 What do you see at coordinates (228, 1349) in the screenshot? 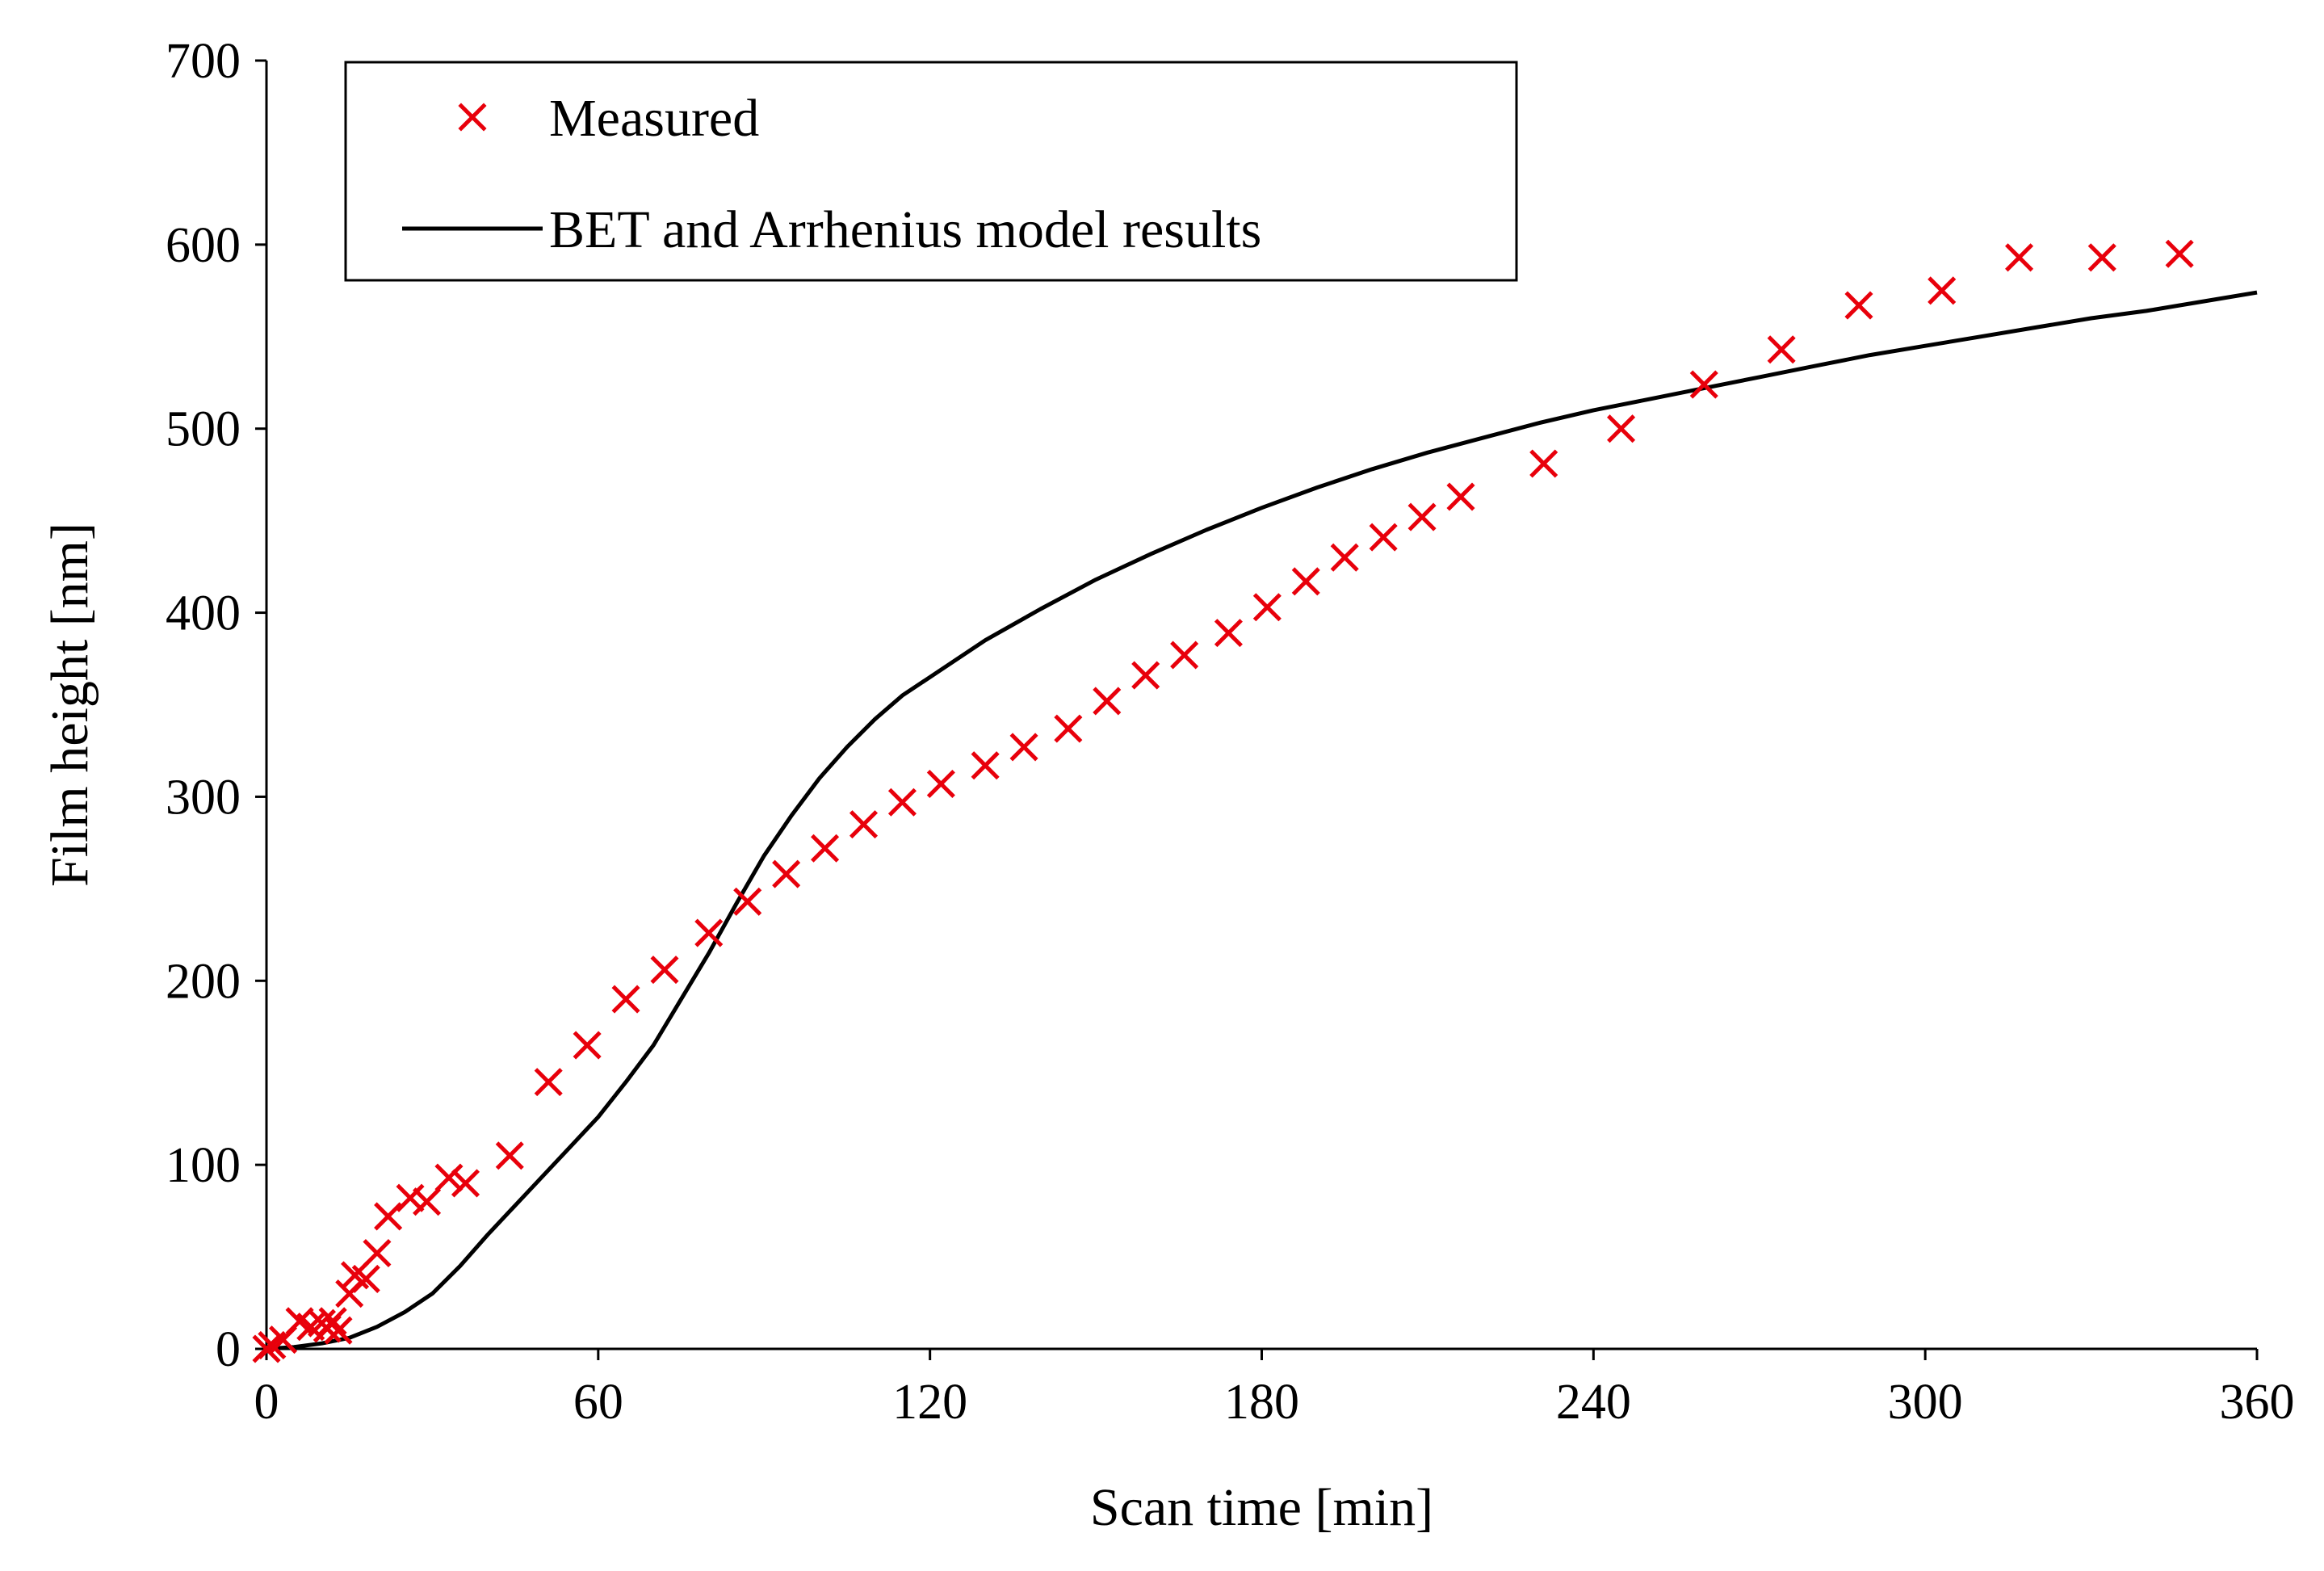
I see `y-tick-label: 0` at bounding box center [228, 1349].